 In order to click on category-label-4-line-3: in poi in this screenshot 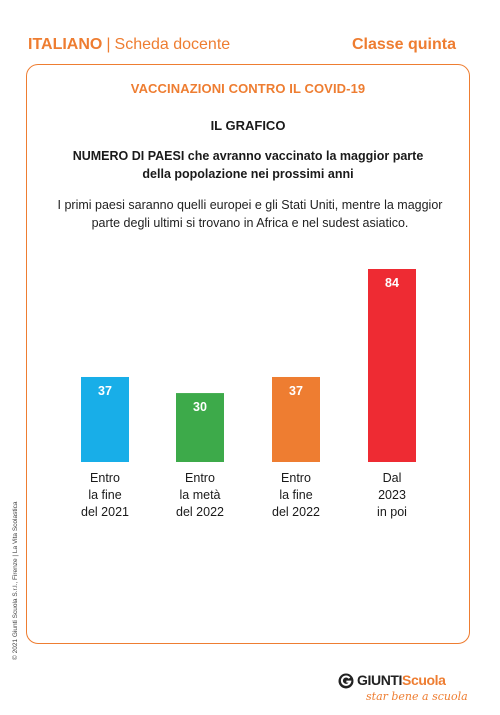, I will do `click(392, 512)`.